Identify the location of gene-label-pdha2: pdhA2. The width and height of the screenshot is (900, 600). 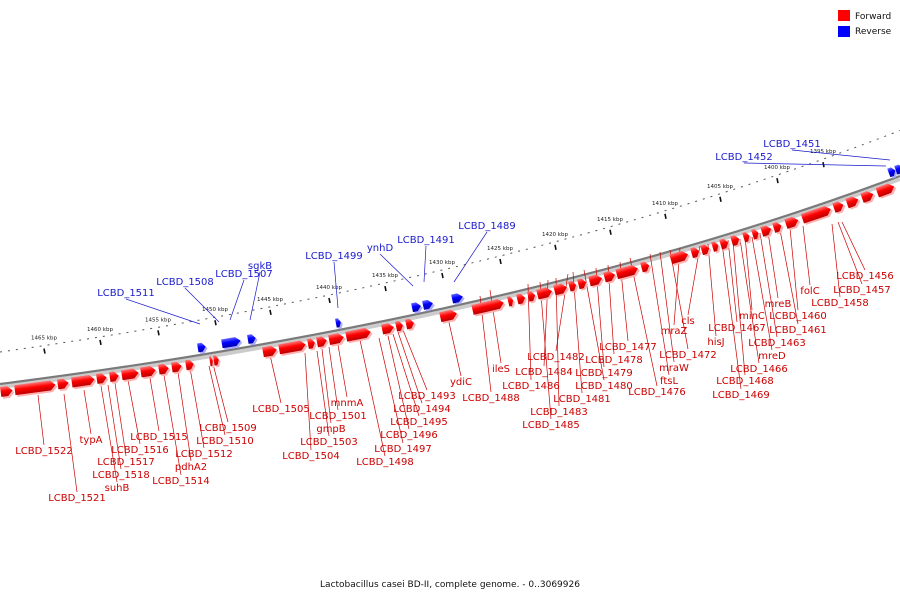
(191, 467).